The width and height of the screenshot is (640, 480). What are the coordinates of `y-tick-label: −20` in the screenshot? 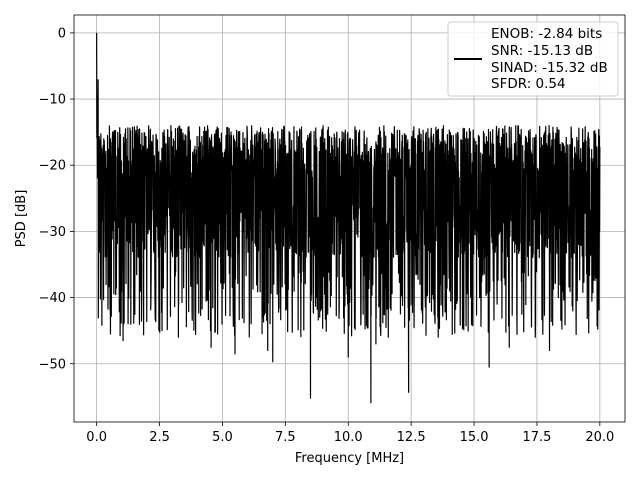 It's located at (52, 166).